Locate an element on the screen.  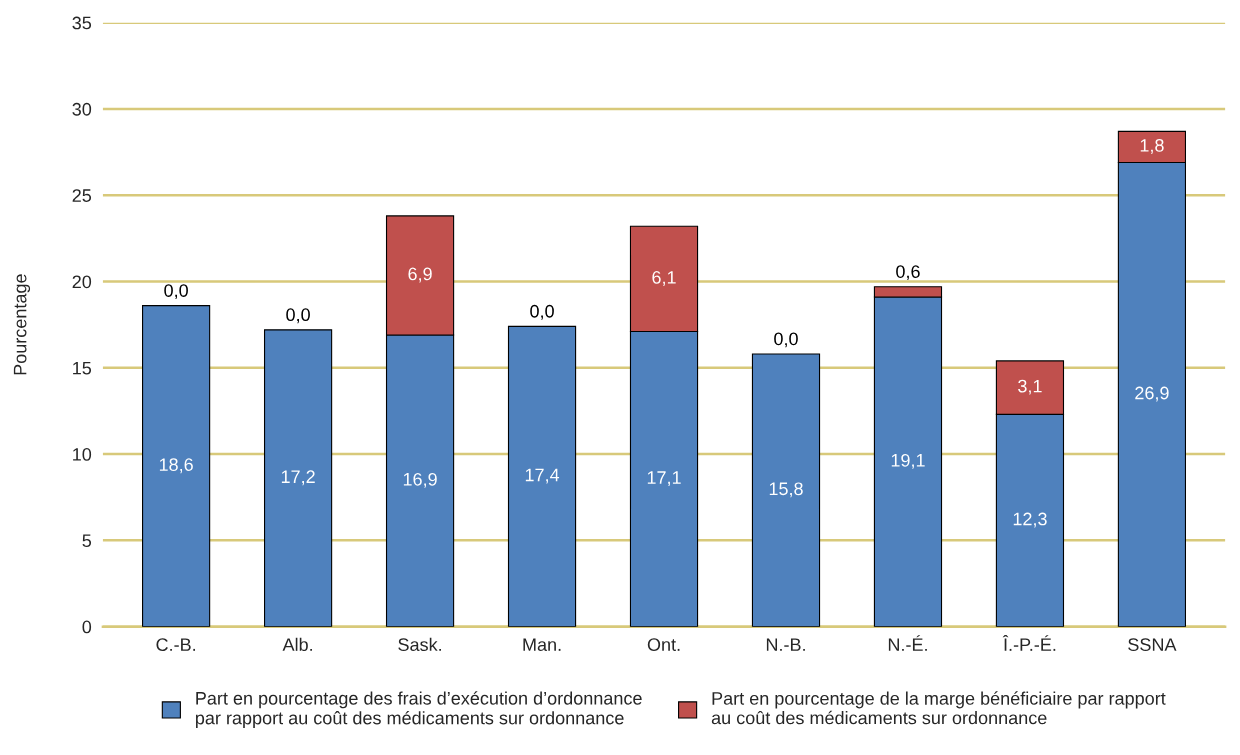
data-label: 6,9 is located at coordinates (420, 275).